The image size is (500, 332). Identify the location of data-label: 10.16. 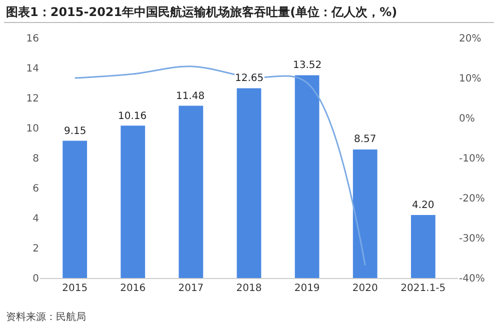
(132, 116).